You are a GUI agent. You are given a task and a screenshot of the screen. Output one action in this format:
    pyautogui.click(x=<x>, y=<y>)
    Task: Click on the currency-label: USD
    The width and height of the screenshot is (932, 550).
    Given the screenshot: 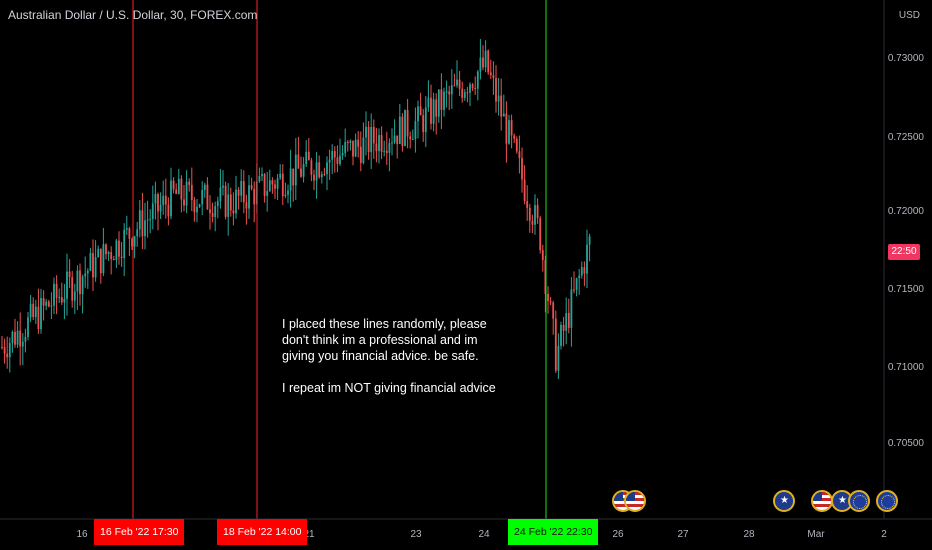 What is the action you would take?
    pyautogui.click(x=909, y=15)
    